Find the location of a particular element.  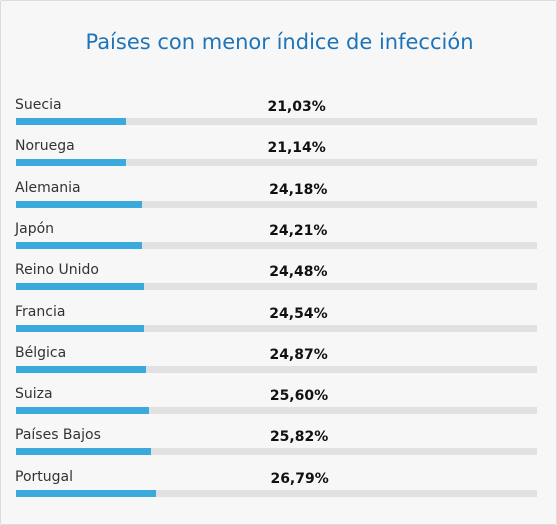

bar-row: Bélgica 24,87% is located at coordinates (279, 365).